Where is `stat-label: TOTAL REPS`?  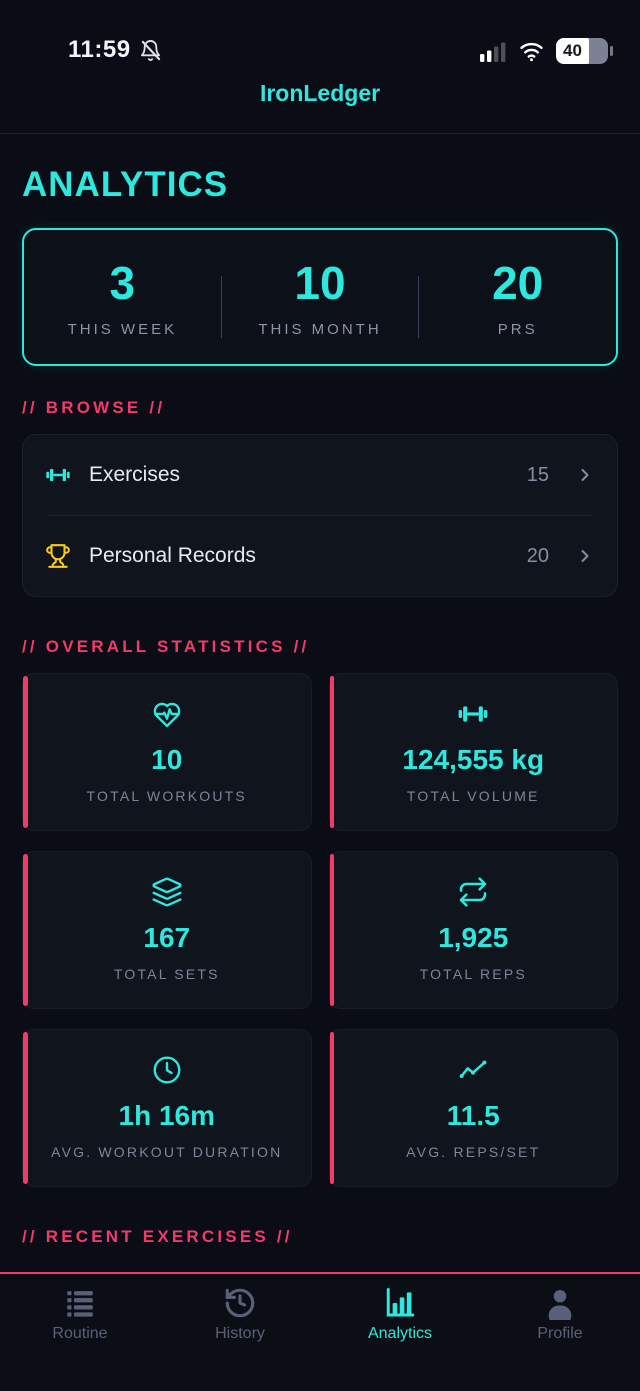 stat-label: TOTAL REPS is located at coordinates (473, 974).